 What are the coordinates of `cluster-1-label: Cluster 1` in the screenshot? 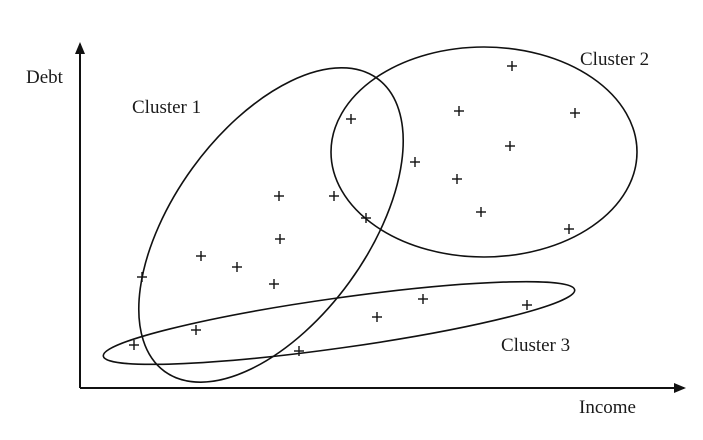 It's located at (166, 107).